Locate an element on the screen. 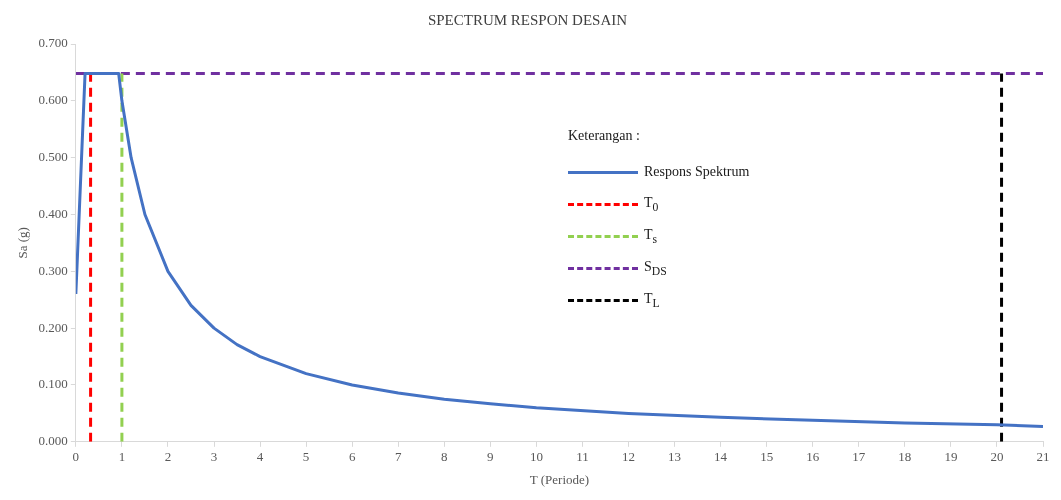 The image size is (1061, 500). x-tick-label: 8 is located at coordinates (444, 457).